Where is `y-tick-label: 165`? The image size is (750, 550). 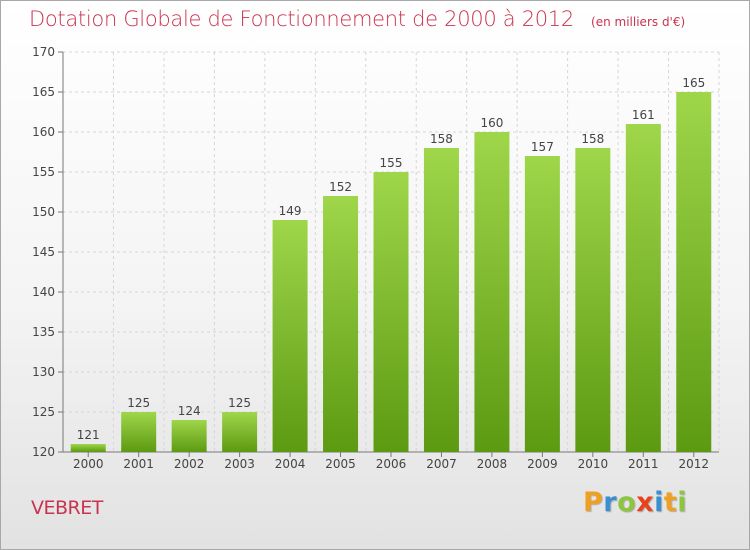 y-tick-label: 165 is located at coordinates (43, 92).